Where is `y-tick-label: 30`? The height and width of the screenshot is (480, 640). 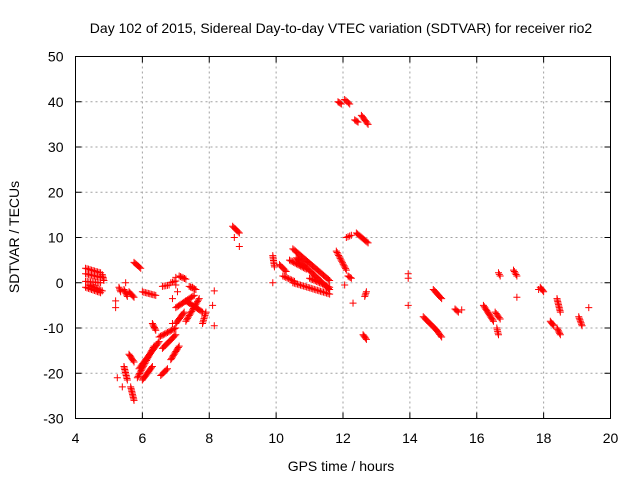 y-tick-label: 30 is located at coordinates (56, 147).